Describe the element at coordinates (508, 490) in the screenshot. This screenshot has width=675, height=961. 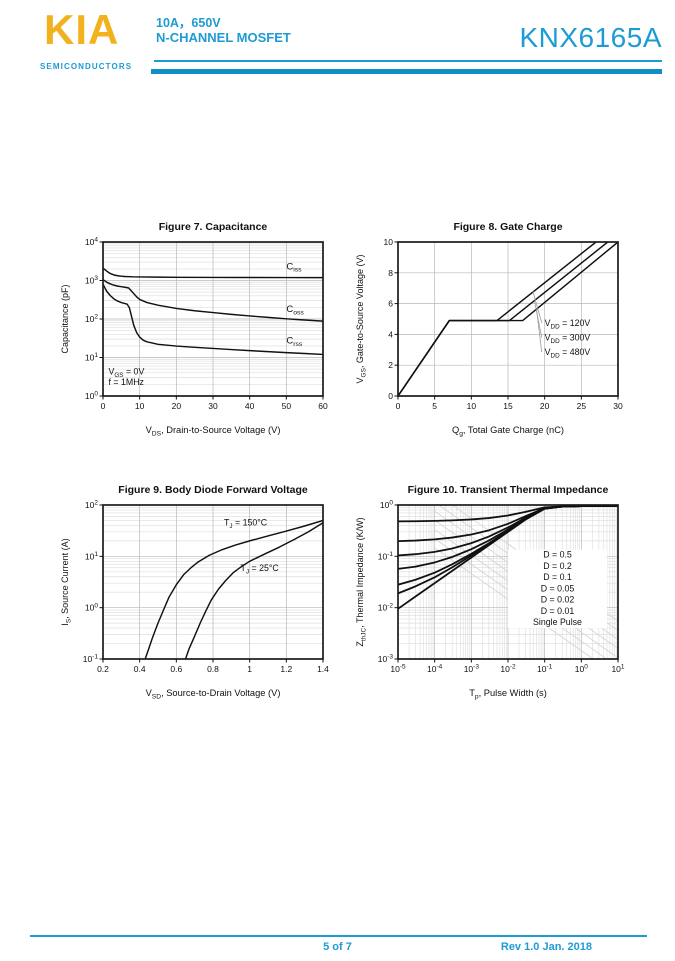
I see `chart-title: Figure 10. Transient Thermal Impedance` at that location.